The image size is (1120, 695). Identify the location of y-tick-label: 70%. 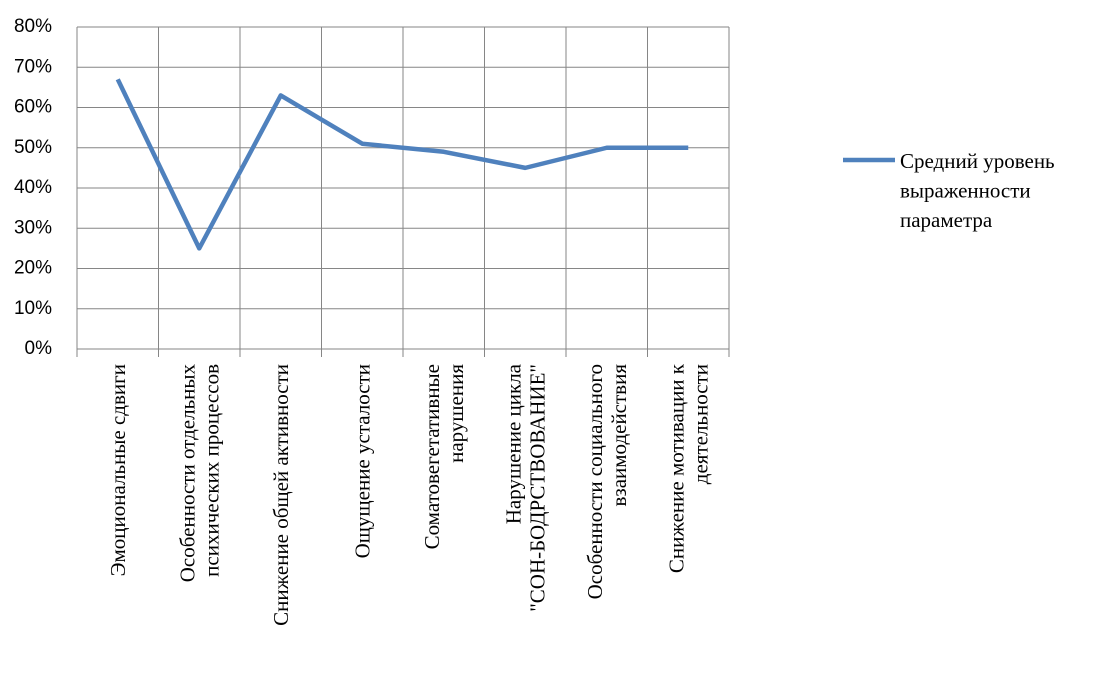
(33, 66).